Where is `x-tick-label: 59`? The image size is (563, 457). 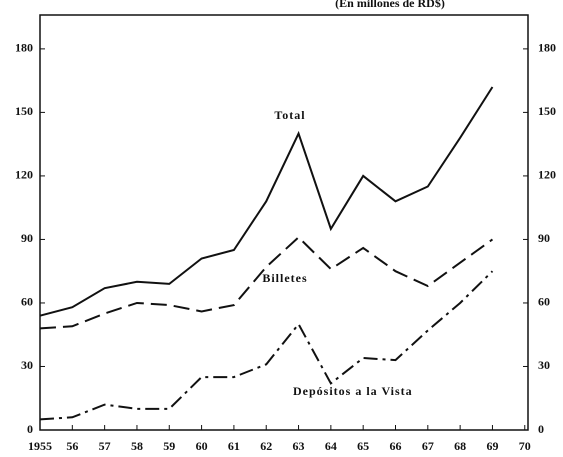 x-tick-label: 59 is located at coordinates (169, 446).